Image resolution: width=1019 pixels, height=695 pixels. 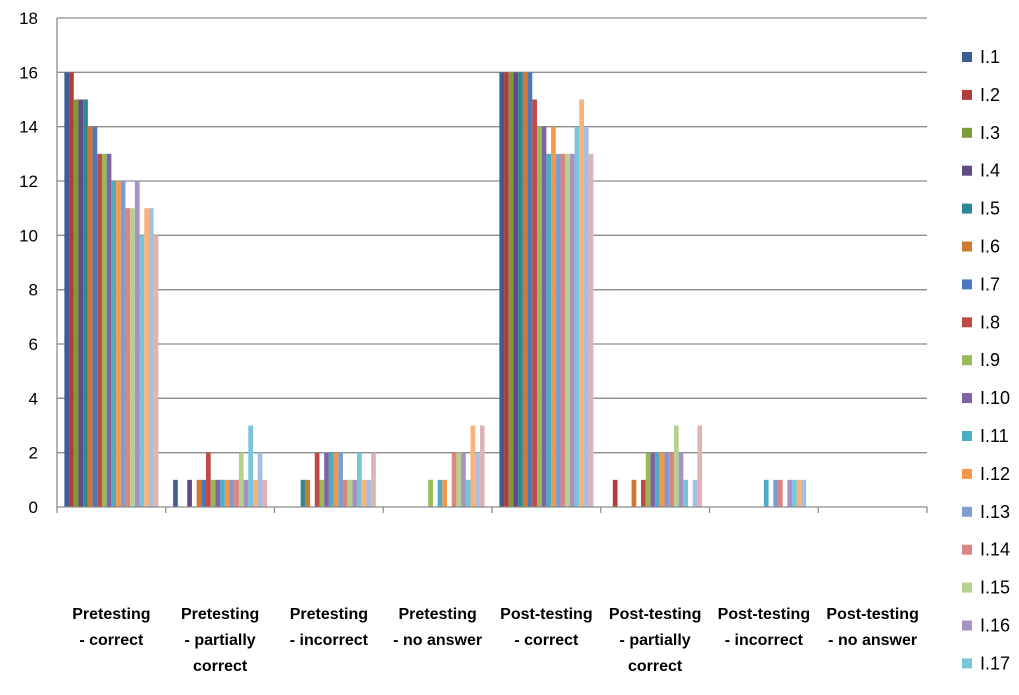 I want to click on x-category-label: - incorrect, so click(x=329, y=640).